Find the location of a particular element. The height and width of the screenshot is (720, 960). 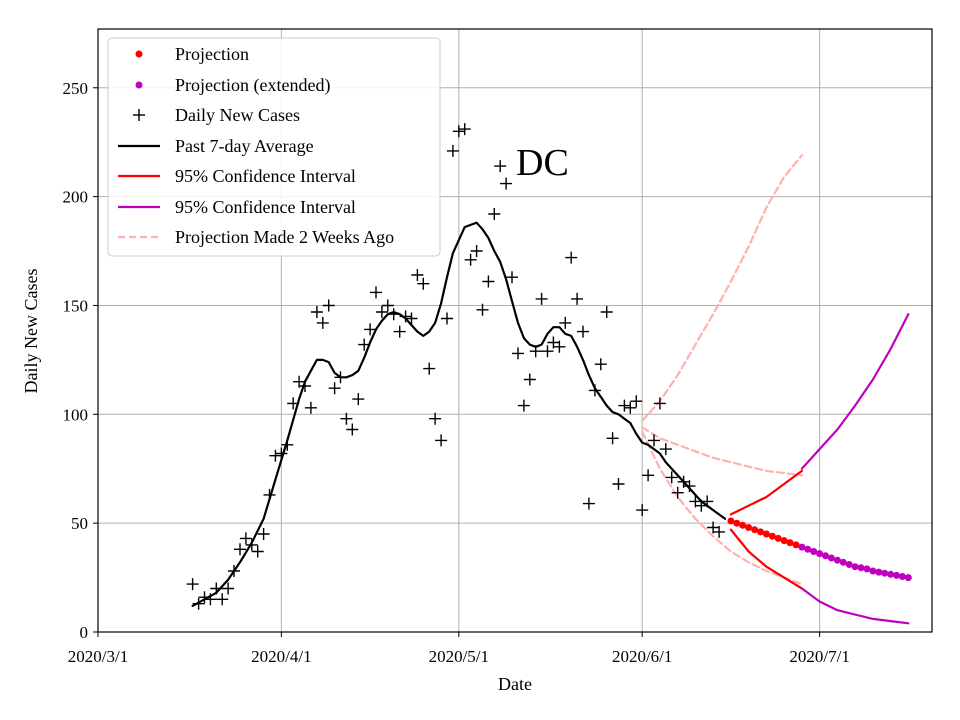

ci-red-upper-line is located at coordinates (766, 492).